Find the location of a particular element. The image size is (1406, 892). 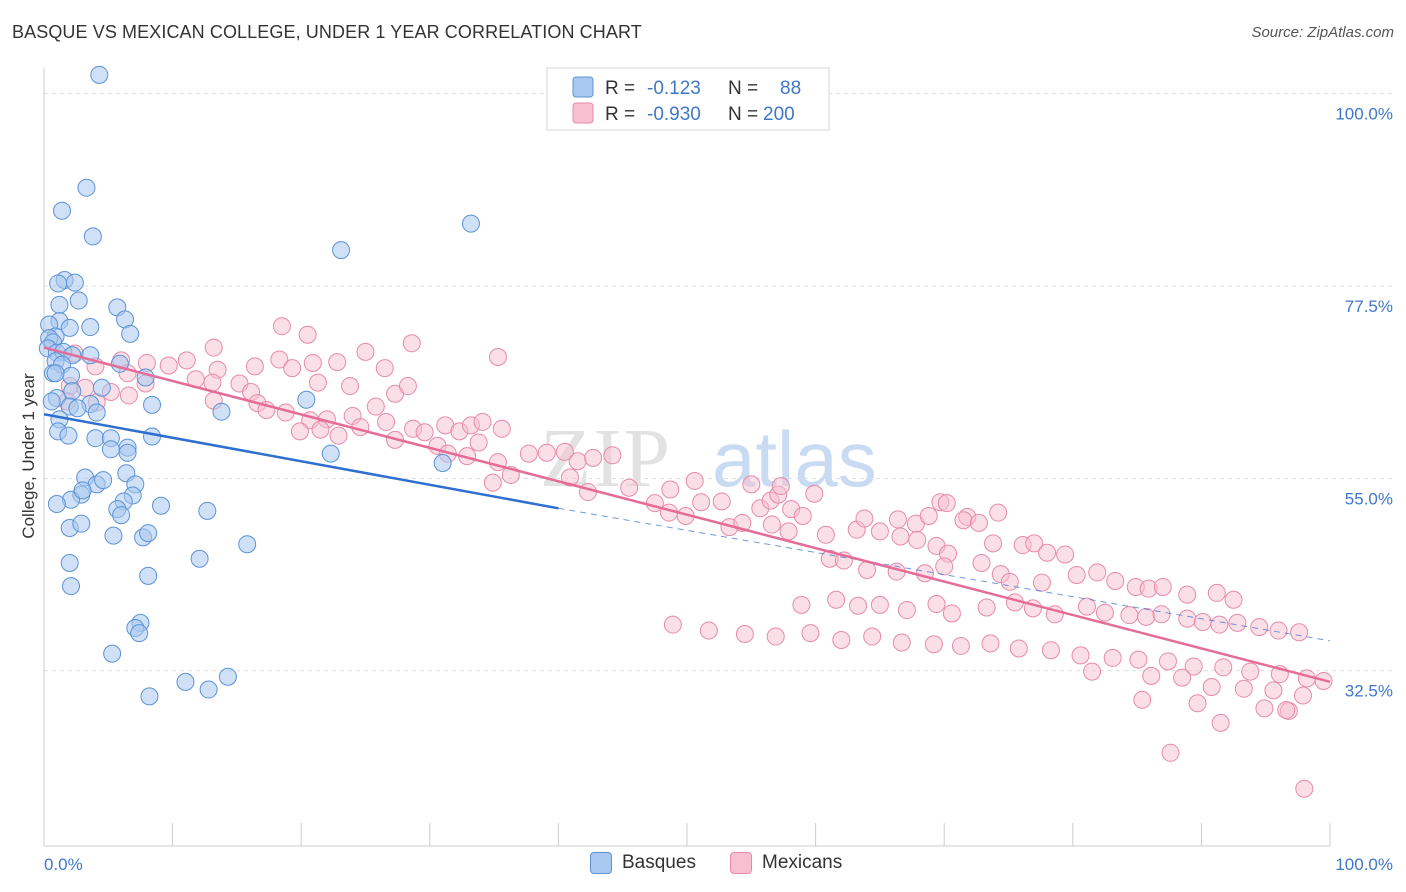

legend-n-label-basques: N = is located at coordinates (743, 88).